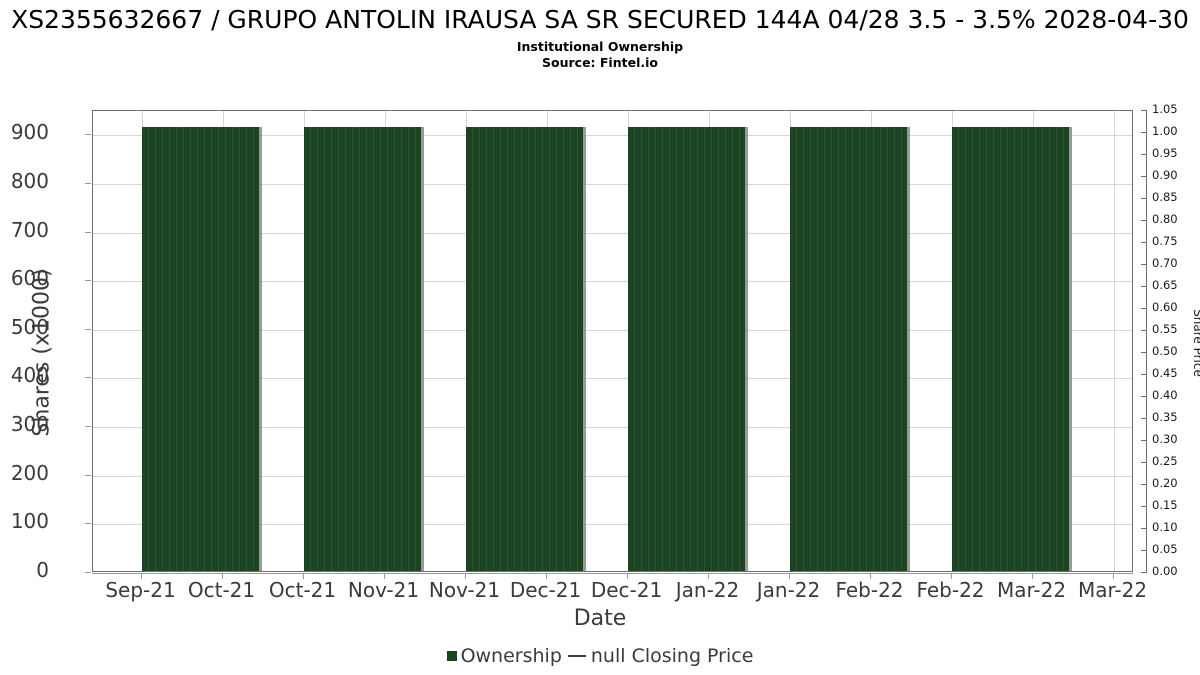 This screenshot has height=675, width=1200. What do you see at coordinates (29, 229) in the screenshot?
I see `y-axis-left-tick-label: 700` at bounding box center [29, 229].